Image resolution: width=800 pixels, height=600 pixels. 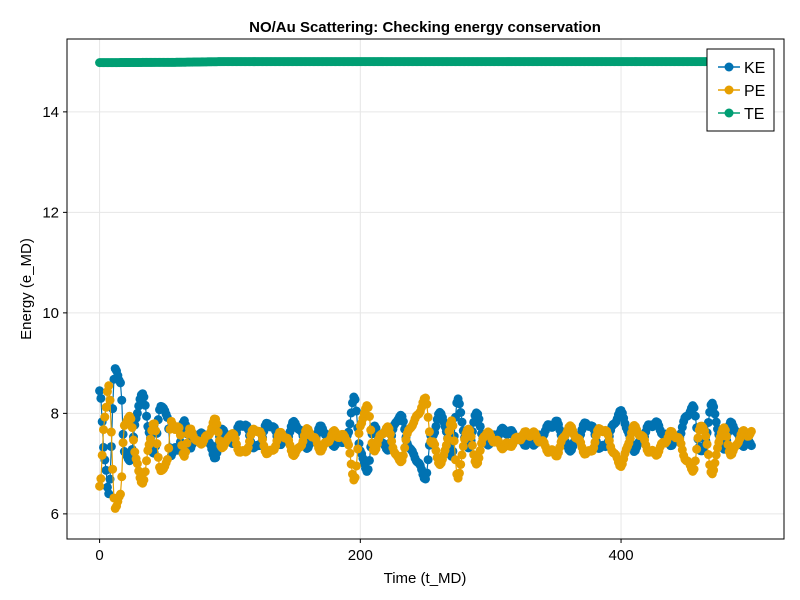 I want to click on y-tick-label: 12, so click(x=50, y=212).